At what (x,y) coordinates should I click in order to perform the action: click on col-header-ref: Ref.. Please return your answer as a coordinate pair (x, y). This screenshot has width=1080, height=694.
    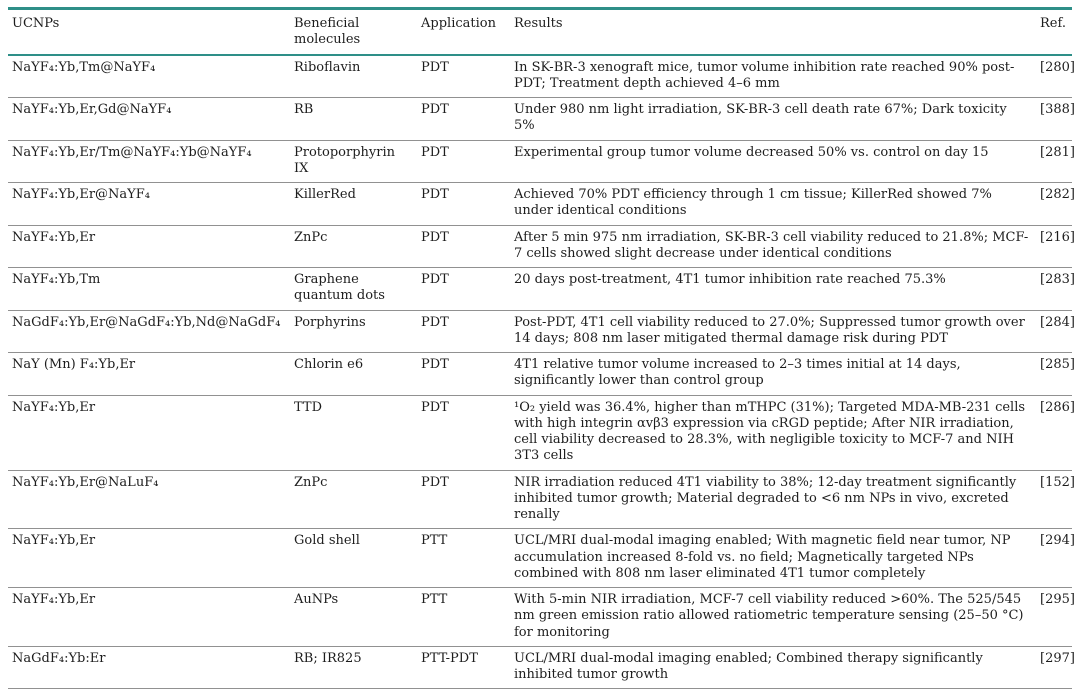
    Looking at the image, I should click on (1053, 23).